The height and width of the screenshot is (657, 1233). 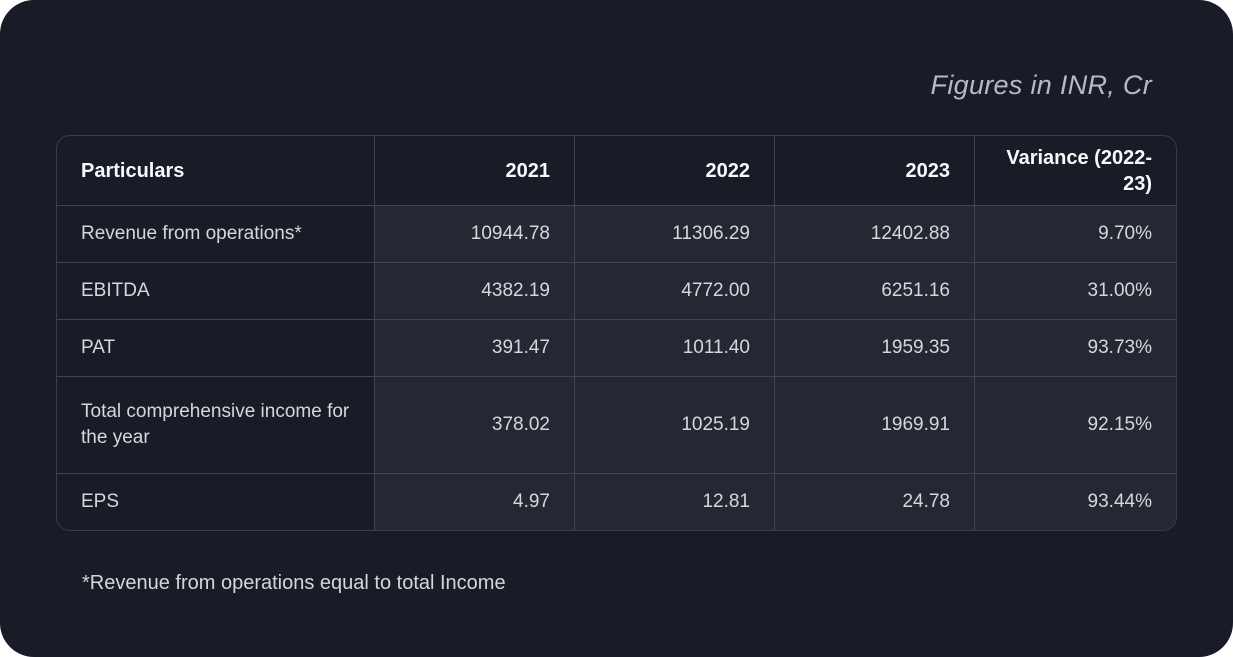 I want to click on cell-value: 4382.19, so click(x=474, y=290).